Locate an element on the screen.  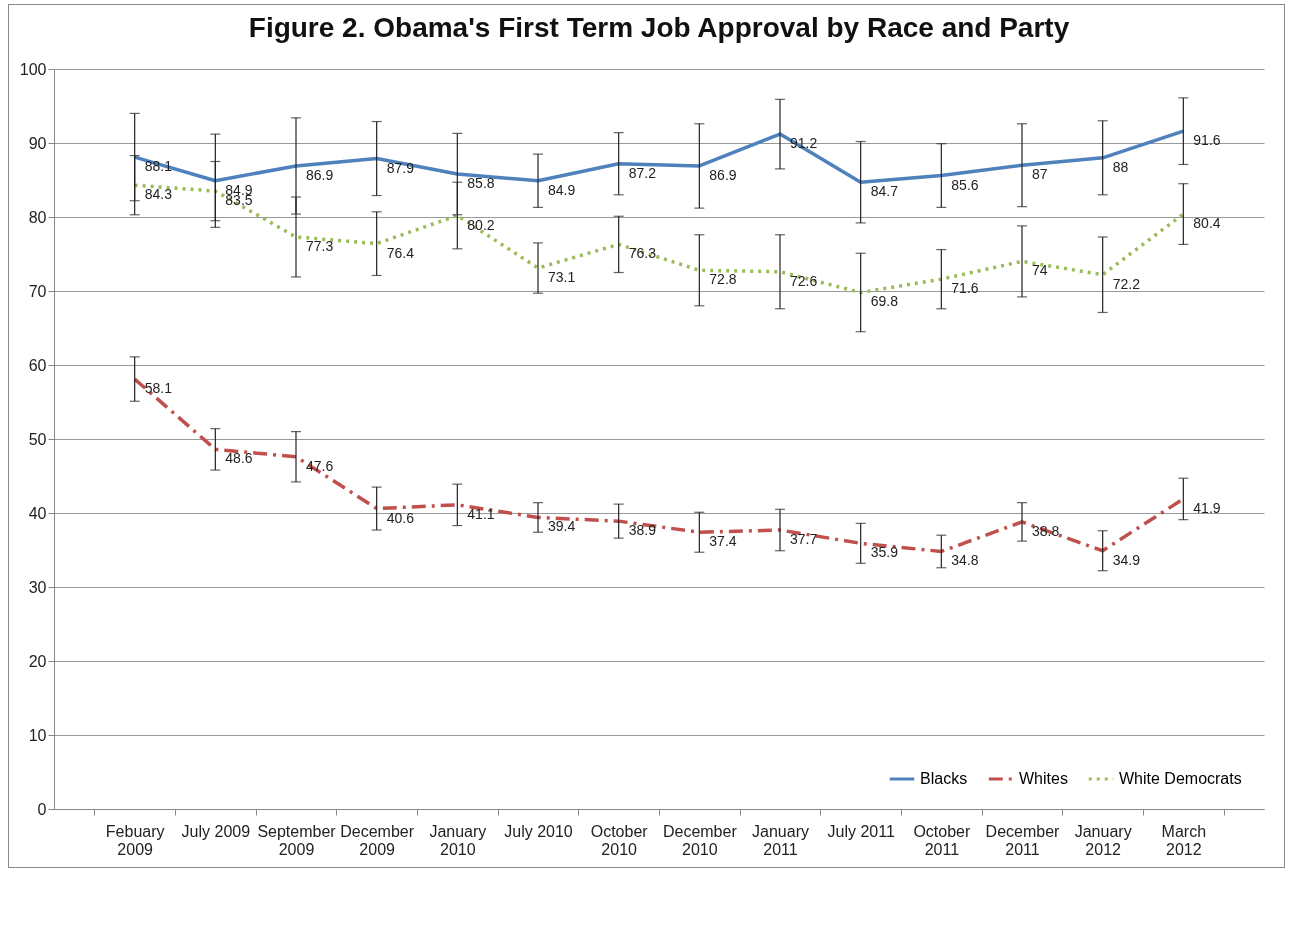
x-tick-label: October 2011 is located at coordinates (942, 840).